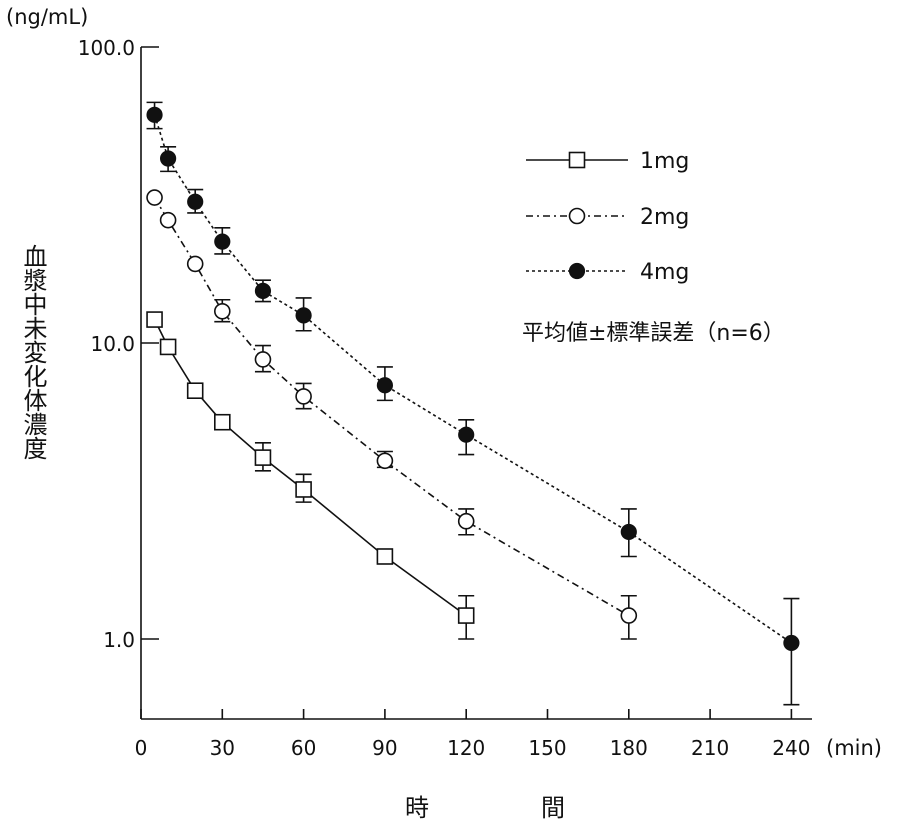 The width and height of the screenshot is (919, 826). Describe the element at coordinates (303, 748) in the screenshot. I see `x-tick-label: 60` at that location.